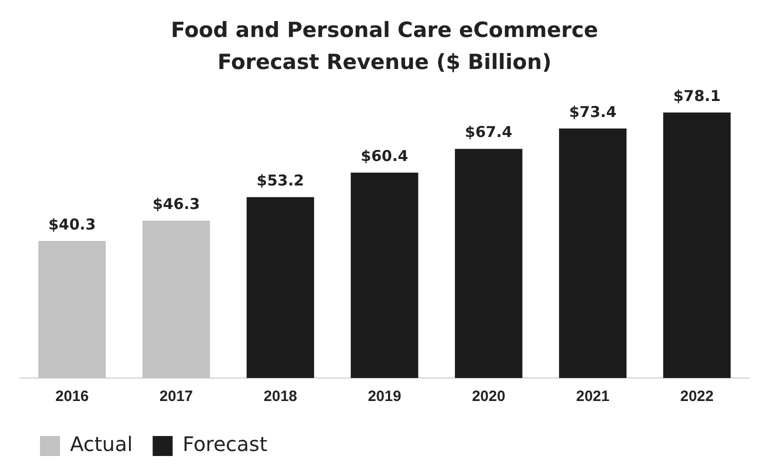 This screenshot has width=769, height=472. I want to click on data-label: $67.4, so click(488, 132).